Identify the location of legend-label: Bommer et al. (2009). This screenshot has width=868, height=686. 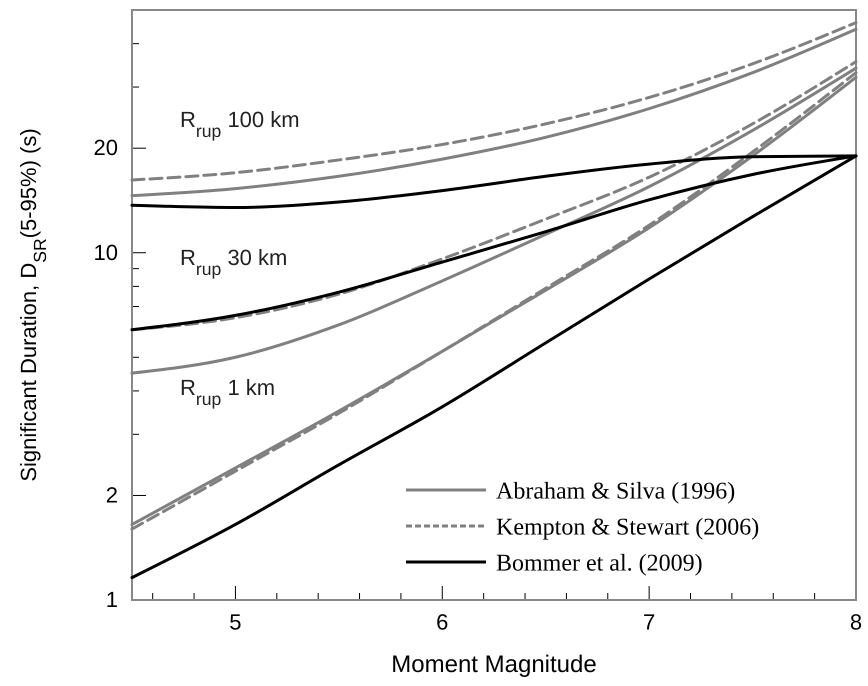
(599, 563).